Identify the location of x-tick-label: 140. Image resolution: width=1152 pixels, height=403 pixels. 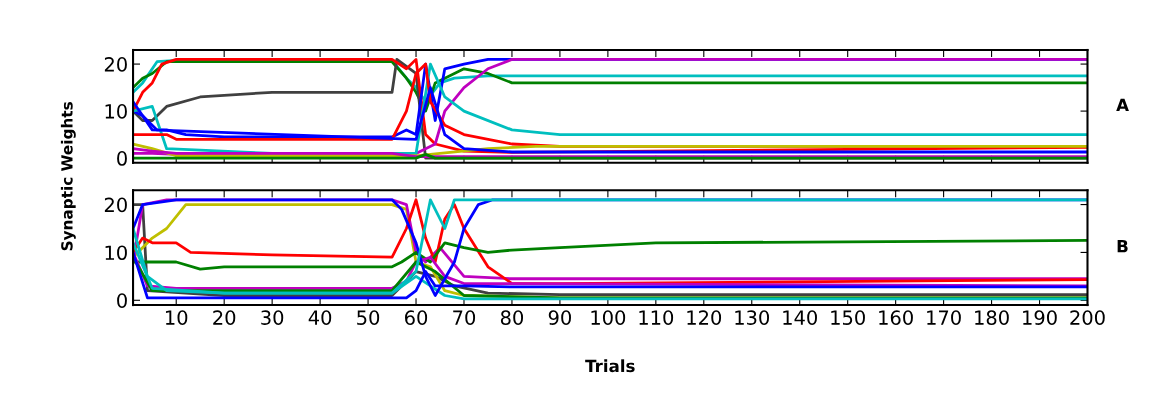
(800, 317).